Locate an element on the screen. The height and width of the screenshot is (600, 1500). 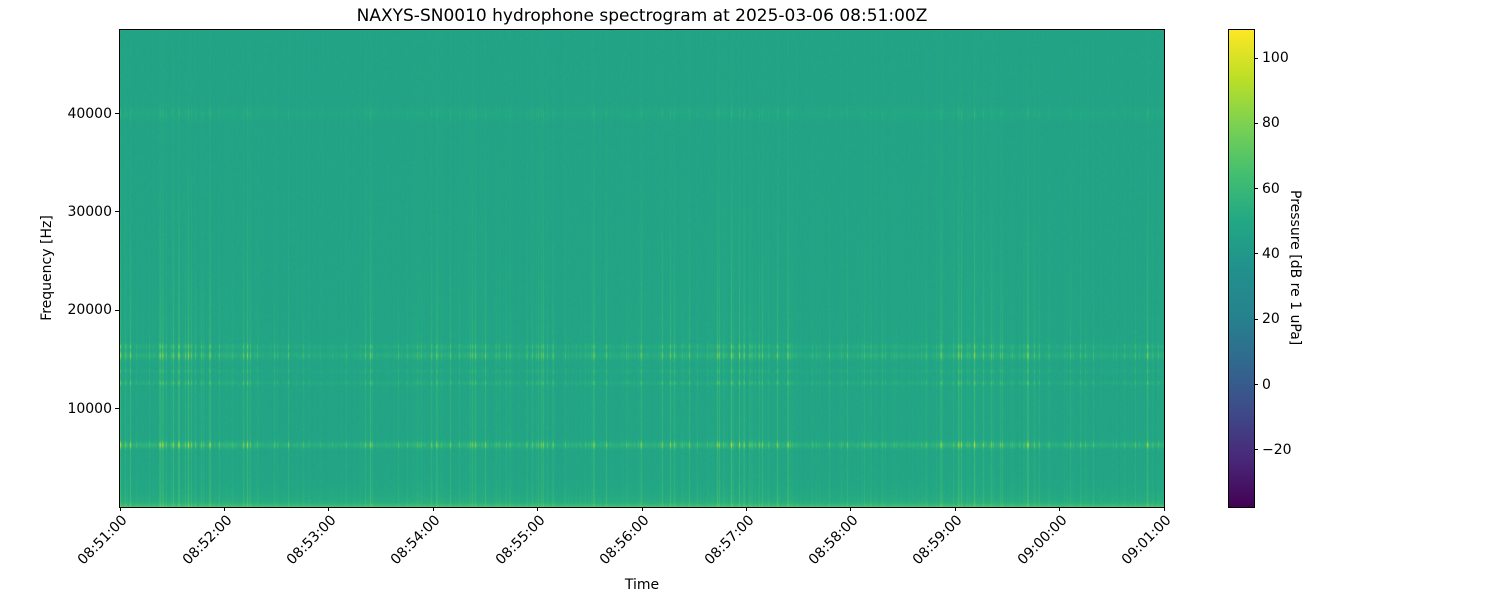
y-tick-label: 10000 is located at coordinates (89, 408).